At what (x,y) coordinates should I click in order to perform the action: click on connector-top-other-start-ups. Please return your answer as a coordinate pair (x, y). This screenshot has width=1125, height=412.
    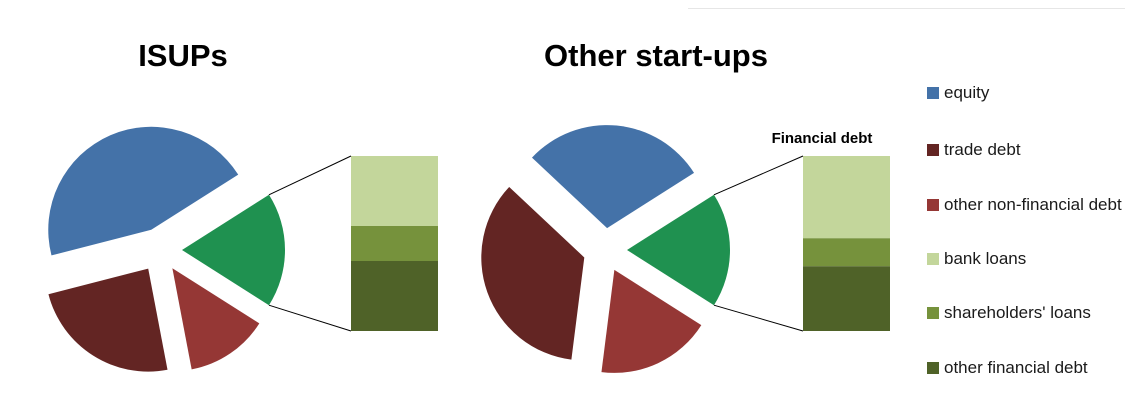
    Looking at the image, I should click on (758, 175).